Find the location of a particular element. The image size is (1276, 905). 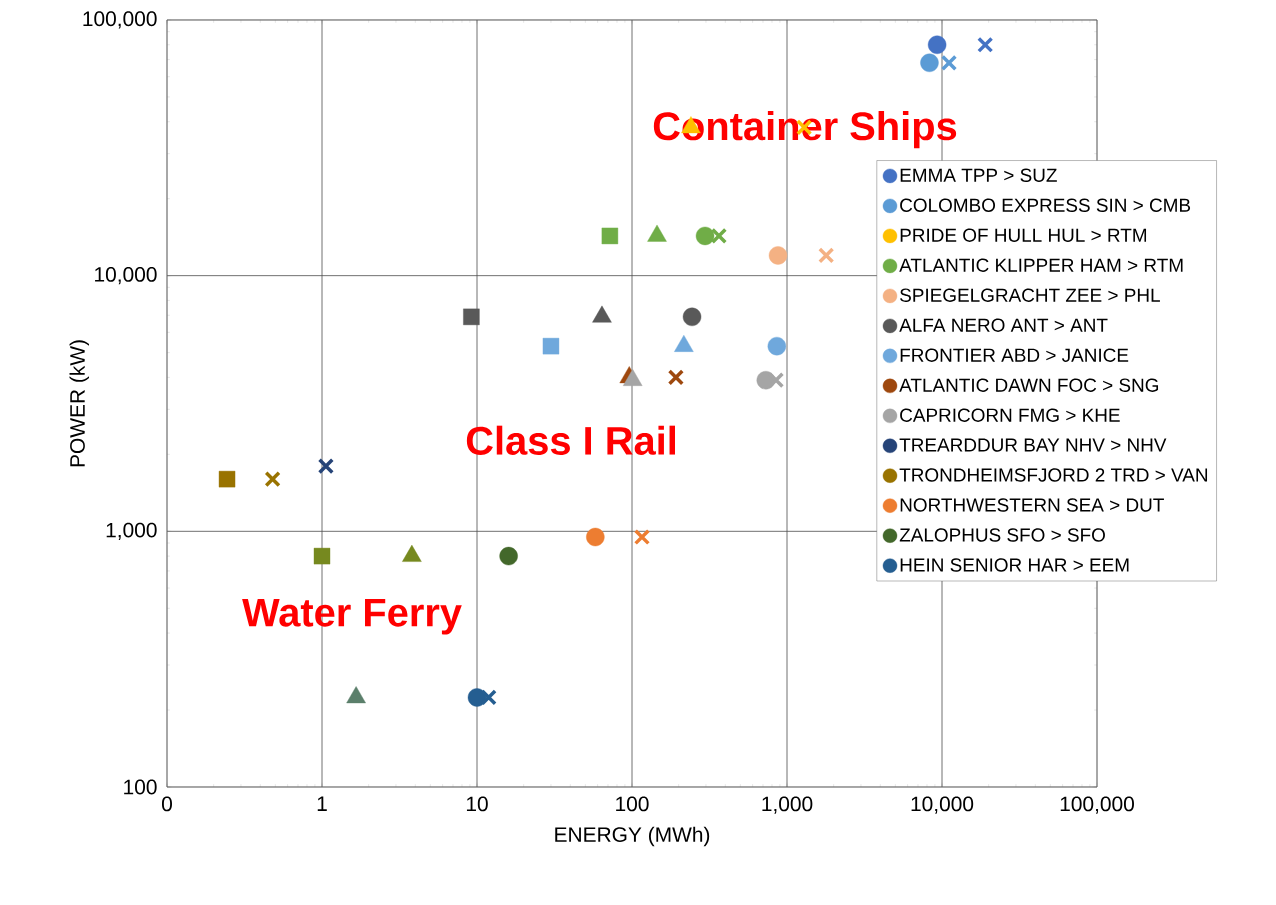

legend-label: PRIDE OF HULL HUL > RTM is located at coordinates (1023, 235).